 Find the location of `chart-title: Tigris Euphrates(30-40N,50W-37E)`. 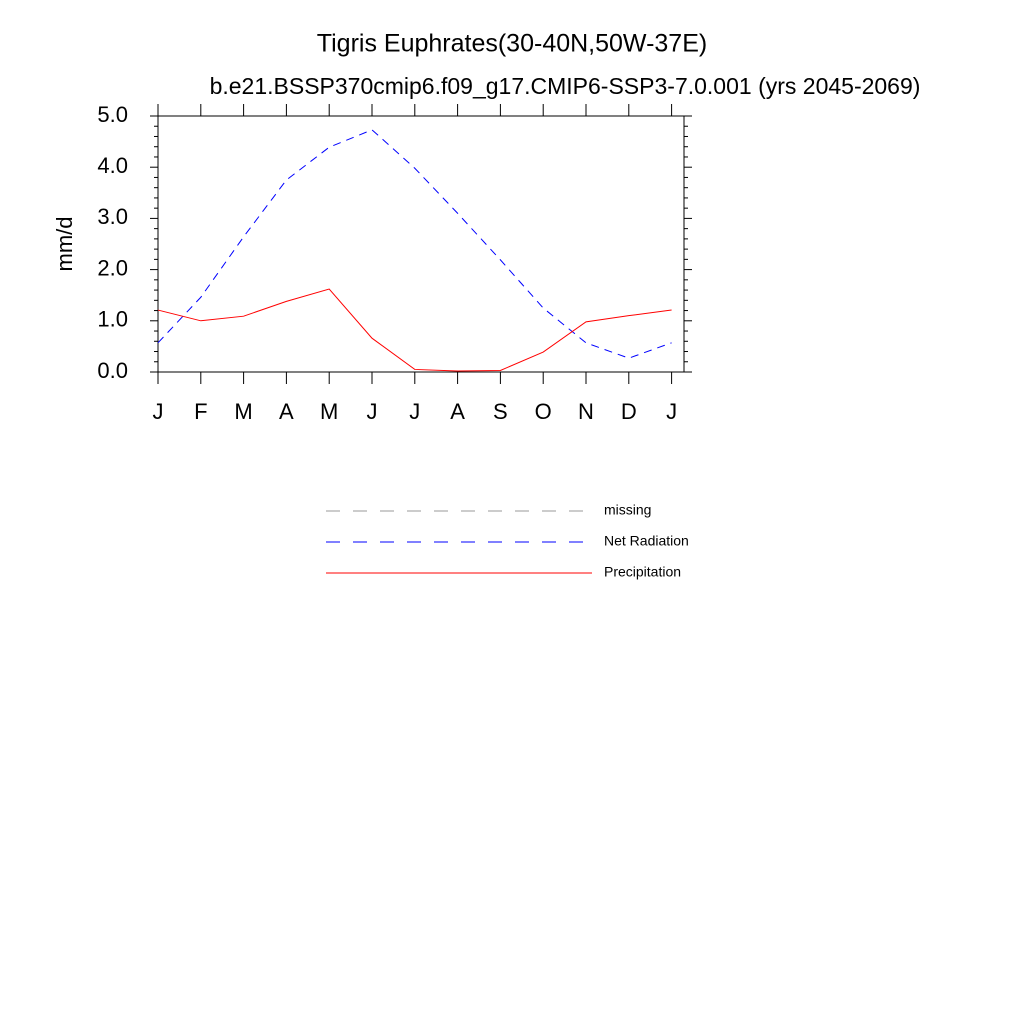

chart-title: Tigris Euphrates(30-40N,50W-37E) is located at coordinates (512, 44).